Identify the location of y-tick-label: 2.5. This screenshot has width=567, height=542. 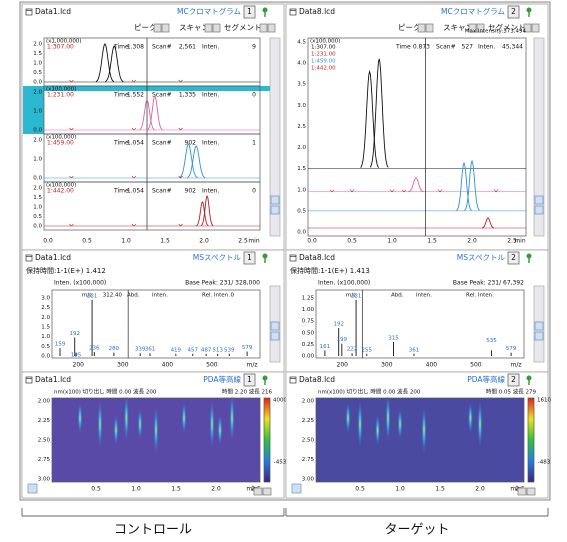
(301, 127).